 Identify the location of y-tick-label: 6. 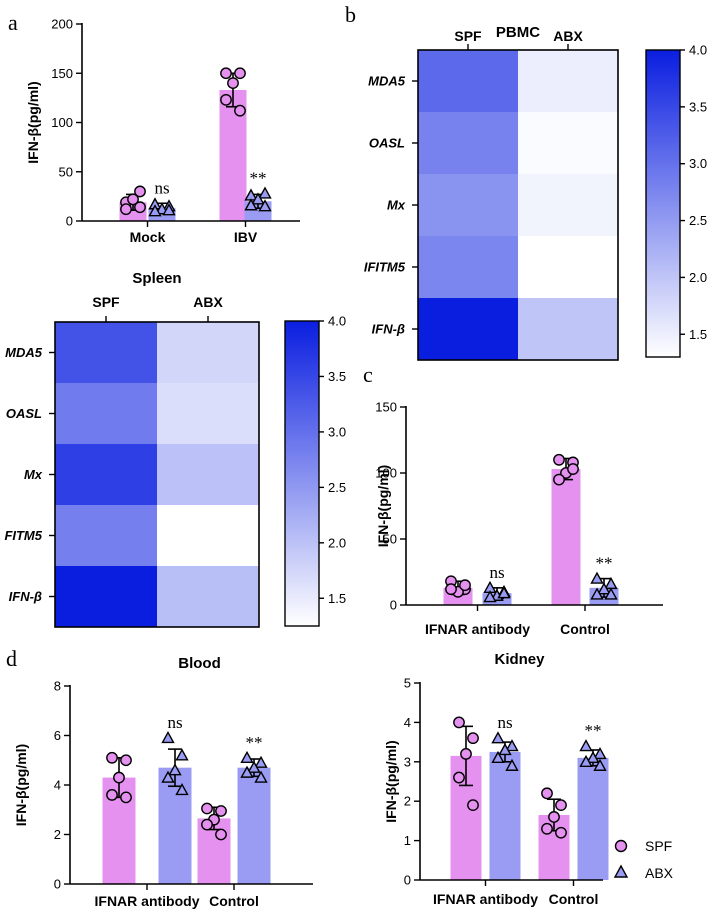
(57, 735).